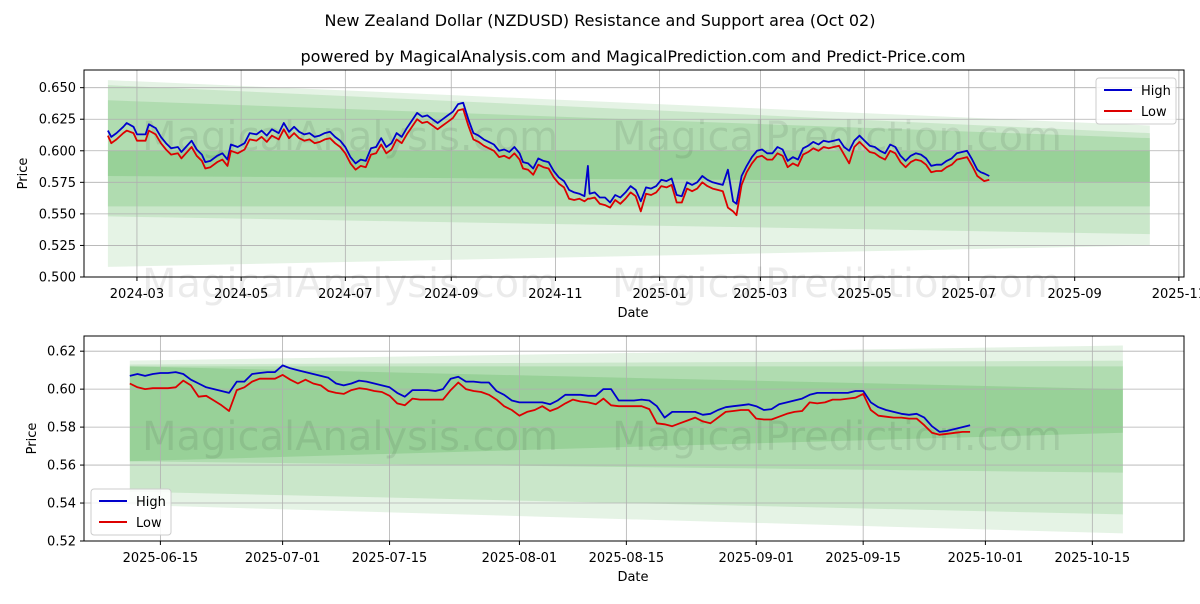  What do you see at coordinates (864, 294) in the screenshot?
I see `x-tick-label: 2025-05` at bounding box center [864, 294].